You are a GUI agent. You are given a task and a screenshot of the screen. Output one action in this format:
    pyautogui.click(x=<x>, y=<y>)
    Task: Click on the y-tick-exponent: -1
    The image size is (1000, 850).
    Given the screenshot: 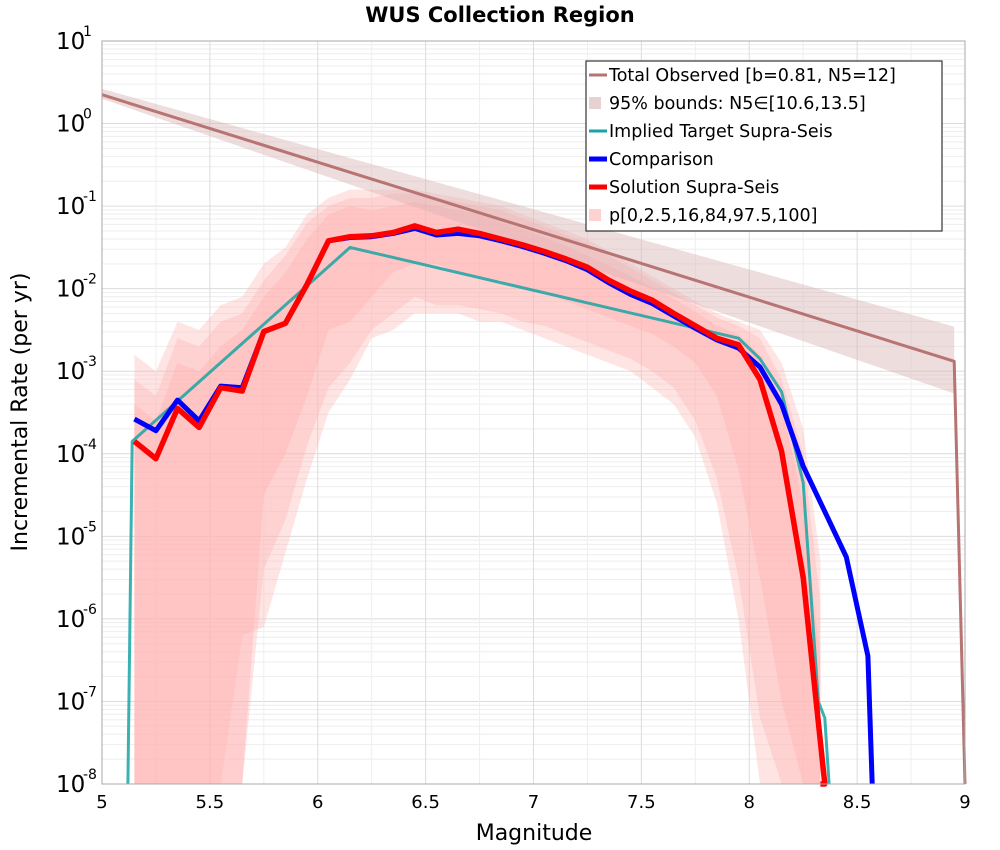 What is the action you would take?
    pyautogui.click(x=90, y=197)
    